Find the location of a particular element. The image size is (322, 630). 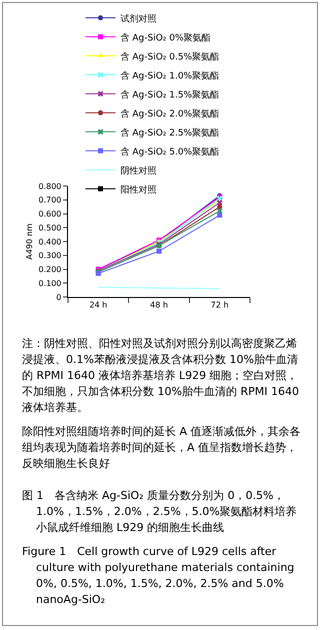

legend-label: 含 Ag-SiO₂ 0%聚氨酯 is located at coordinates (165, 38).